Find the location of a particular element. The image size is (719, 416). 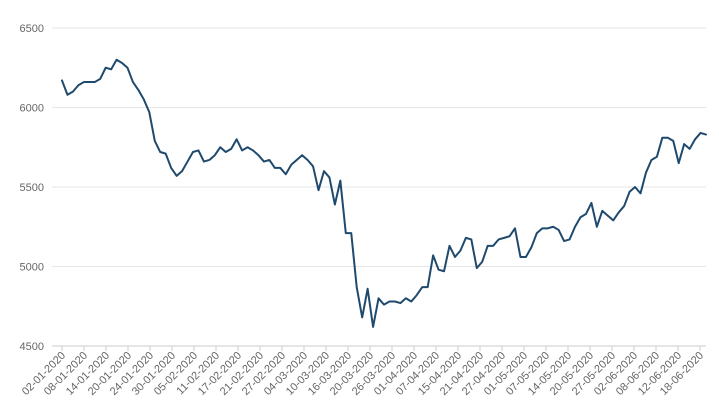

y-tick-label: 4500 is located at coordinates (32, 347).